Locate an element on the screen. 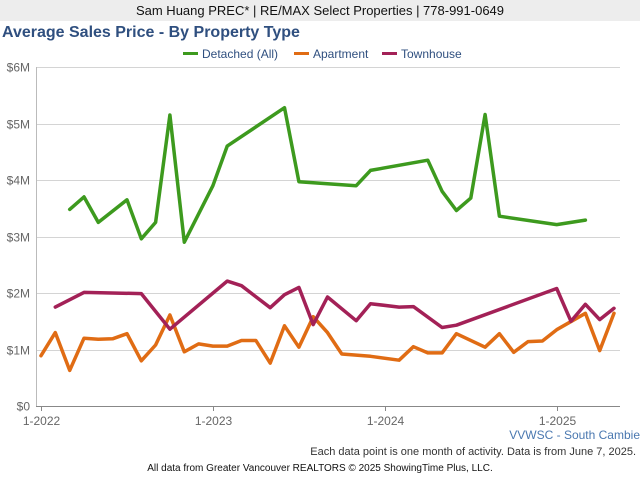 This screenshot has width=640, height=480. legend-swatch-apartment is located at coordinates (301, 54).